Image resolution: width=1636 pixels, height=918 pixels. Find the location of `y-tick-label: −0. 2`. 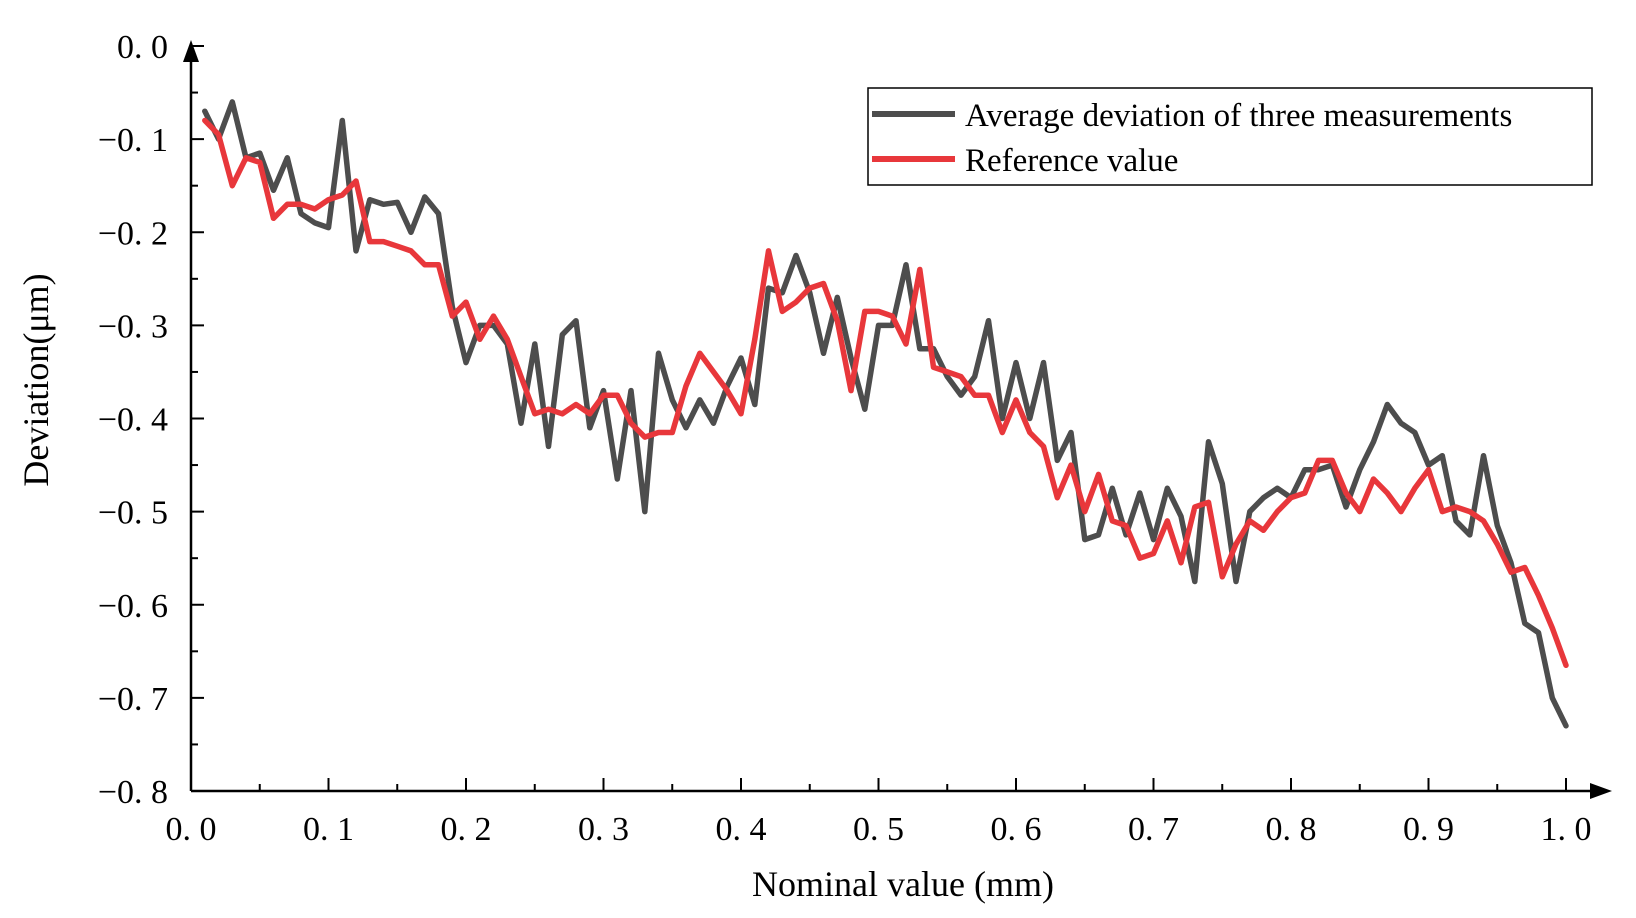

y-tick-label: −0. 2 is located at coordinates (133, 233).